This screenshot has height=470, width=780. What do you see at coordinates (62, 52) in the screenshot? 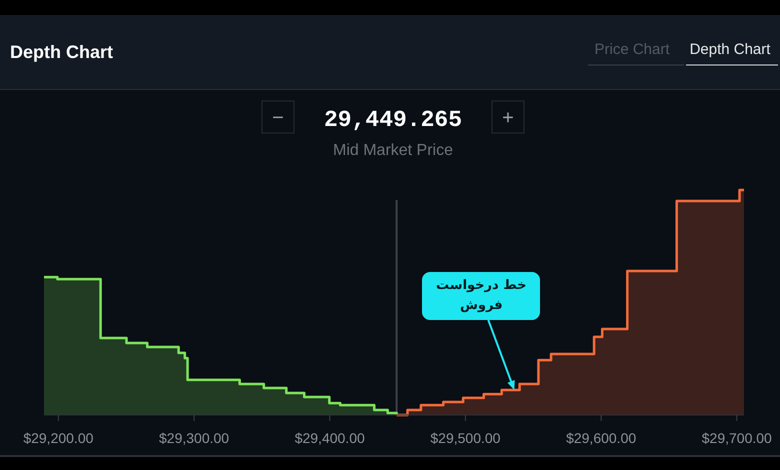
I see `chart-title: Depth Chart` at bounding box center [62, 52].